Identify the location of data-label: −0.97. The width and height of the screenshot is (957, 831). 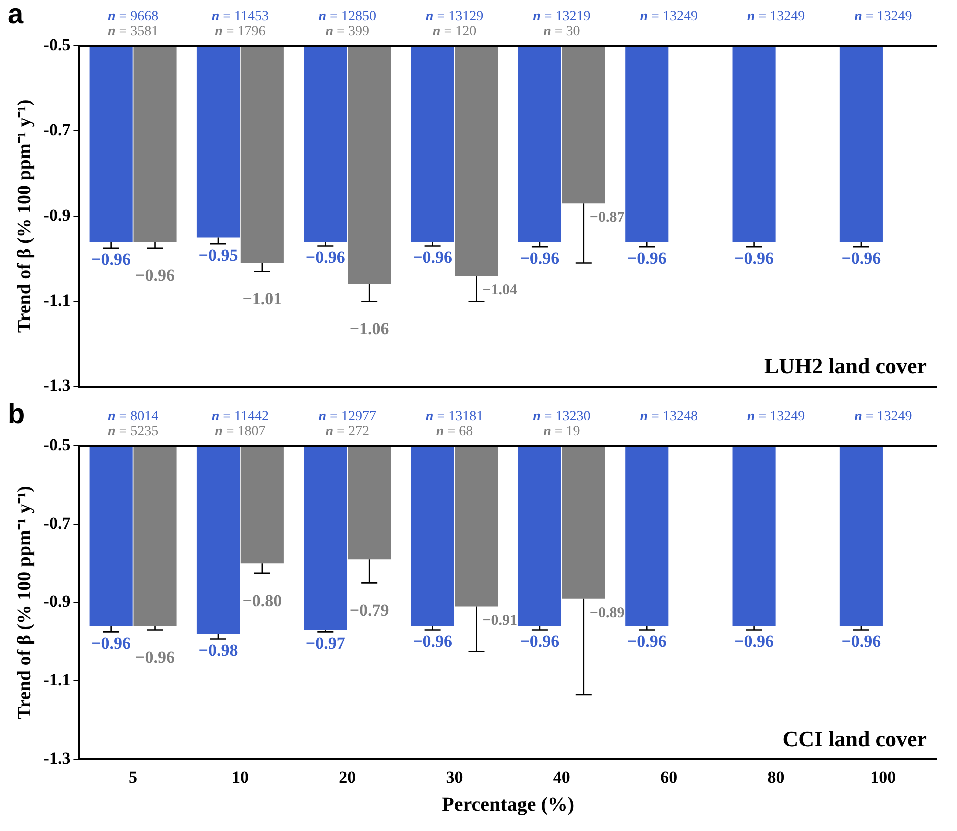
(326, 644).